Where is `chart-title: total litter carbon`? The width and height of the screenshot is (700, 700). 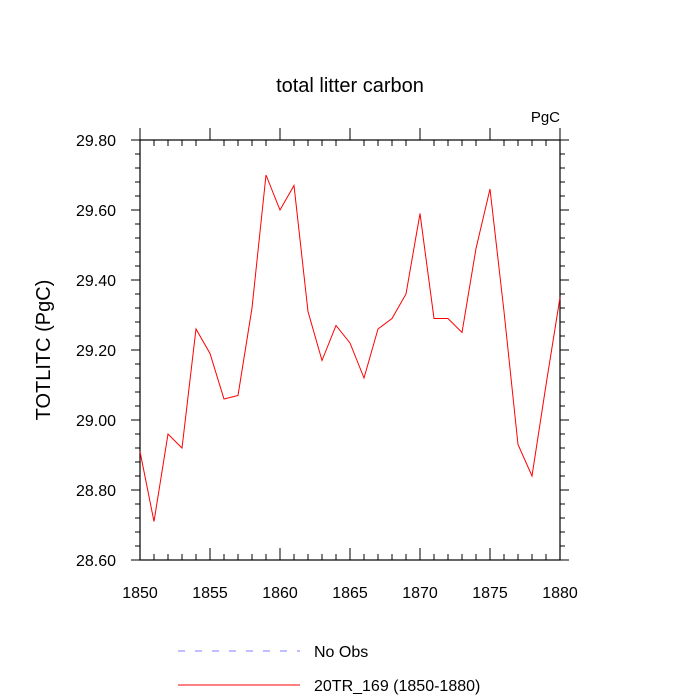 chart-title: total litter carbon is located at coordinates (350, 86).